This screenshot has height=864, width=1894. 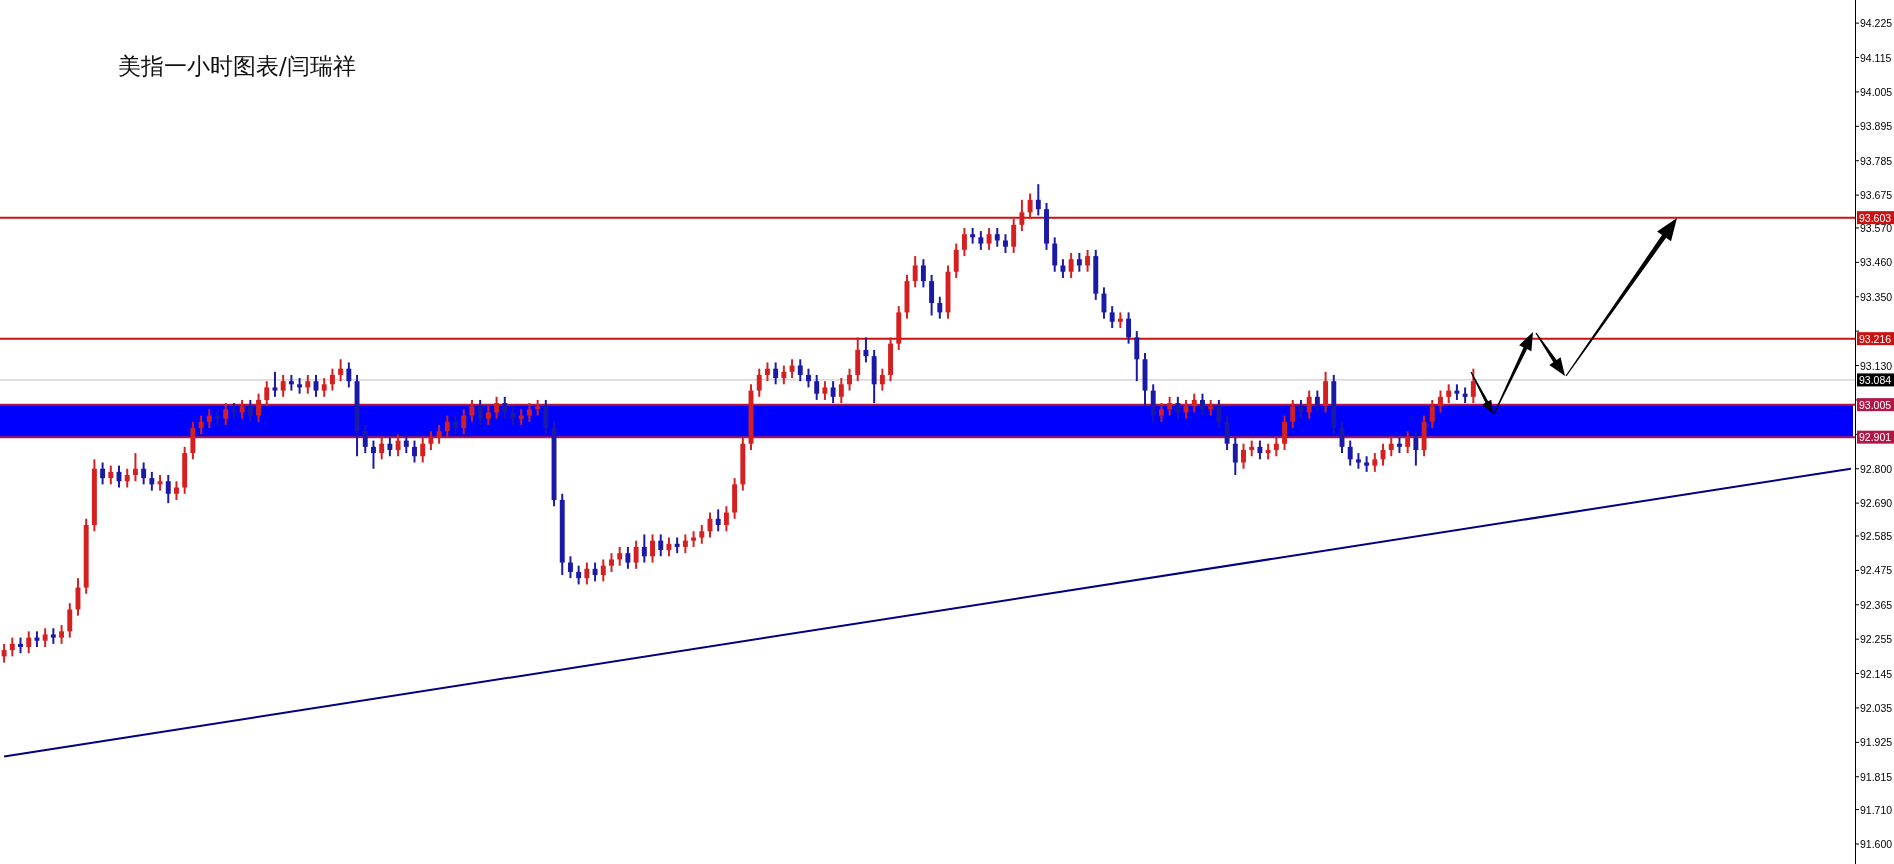 What do you see at coordinates (1876, 843) in the screenshot?
I see `y-tick-label: 91.600` at bounding box center [1876, 843].